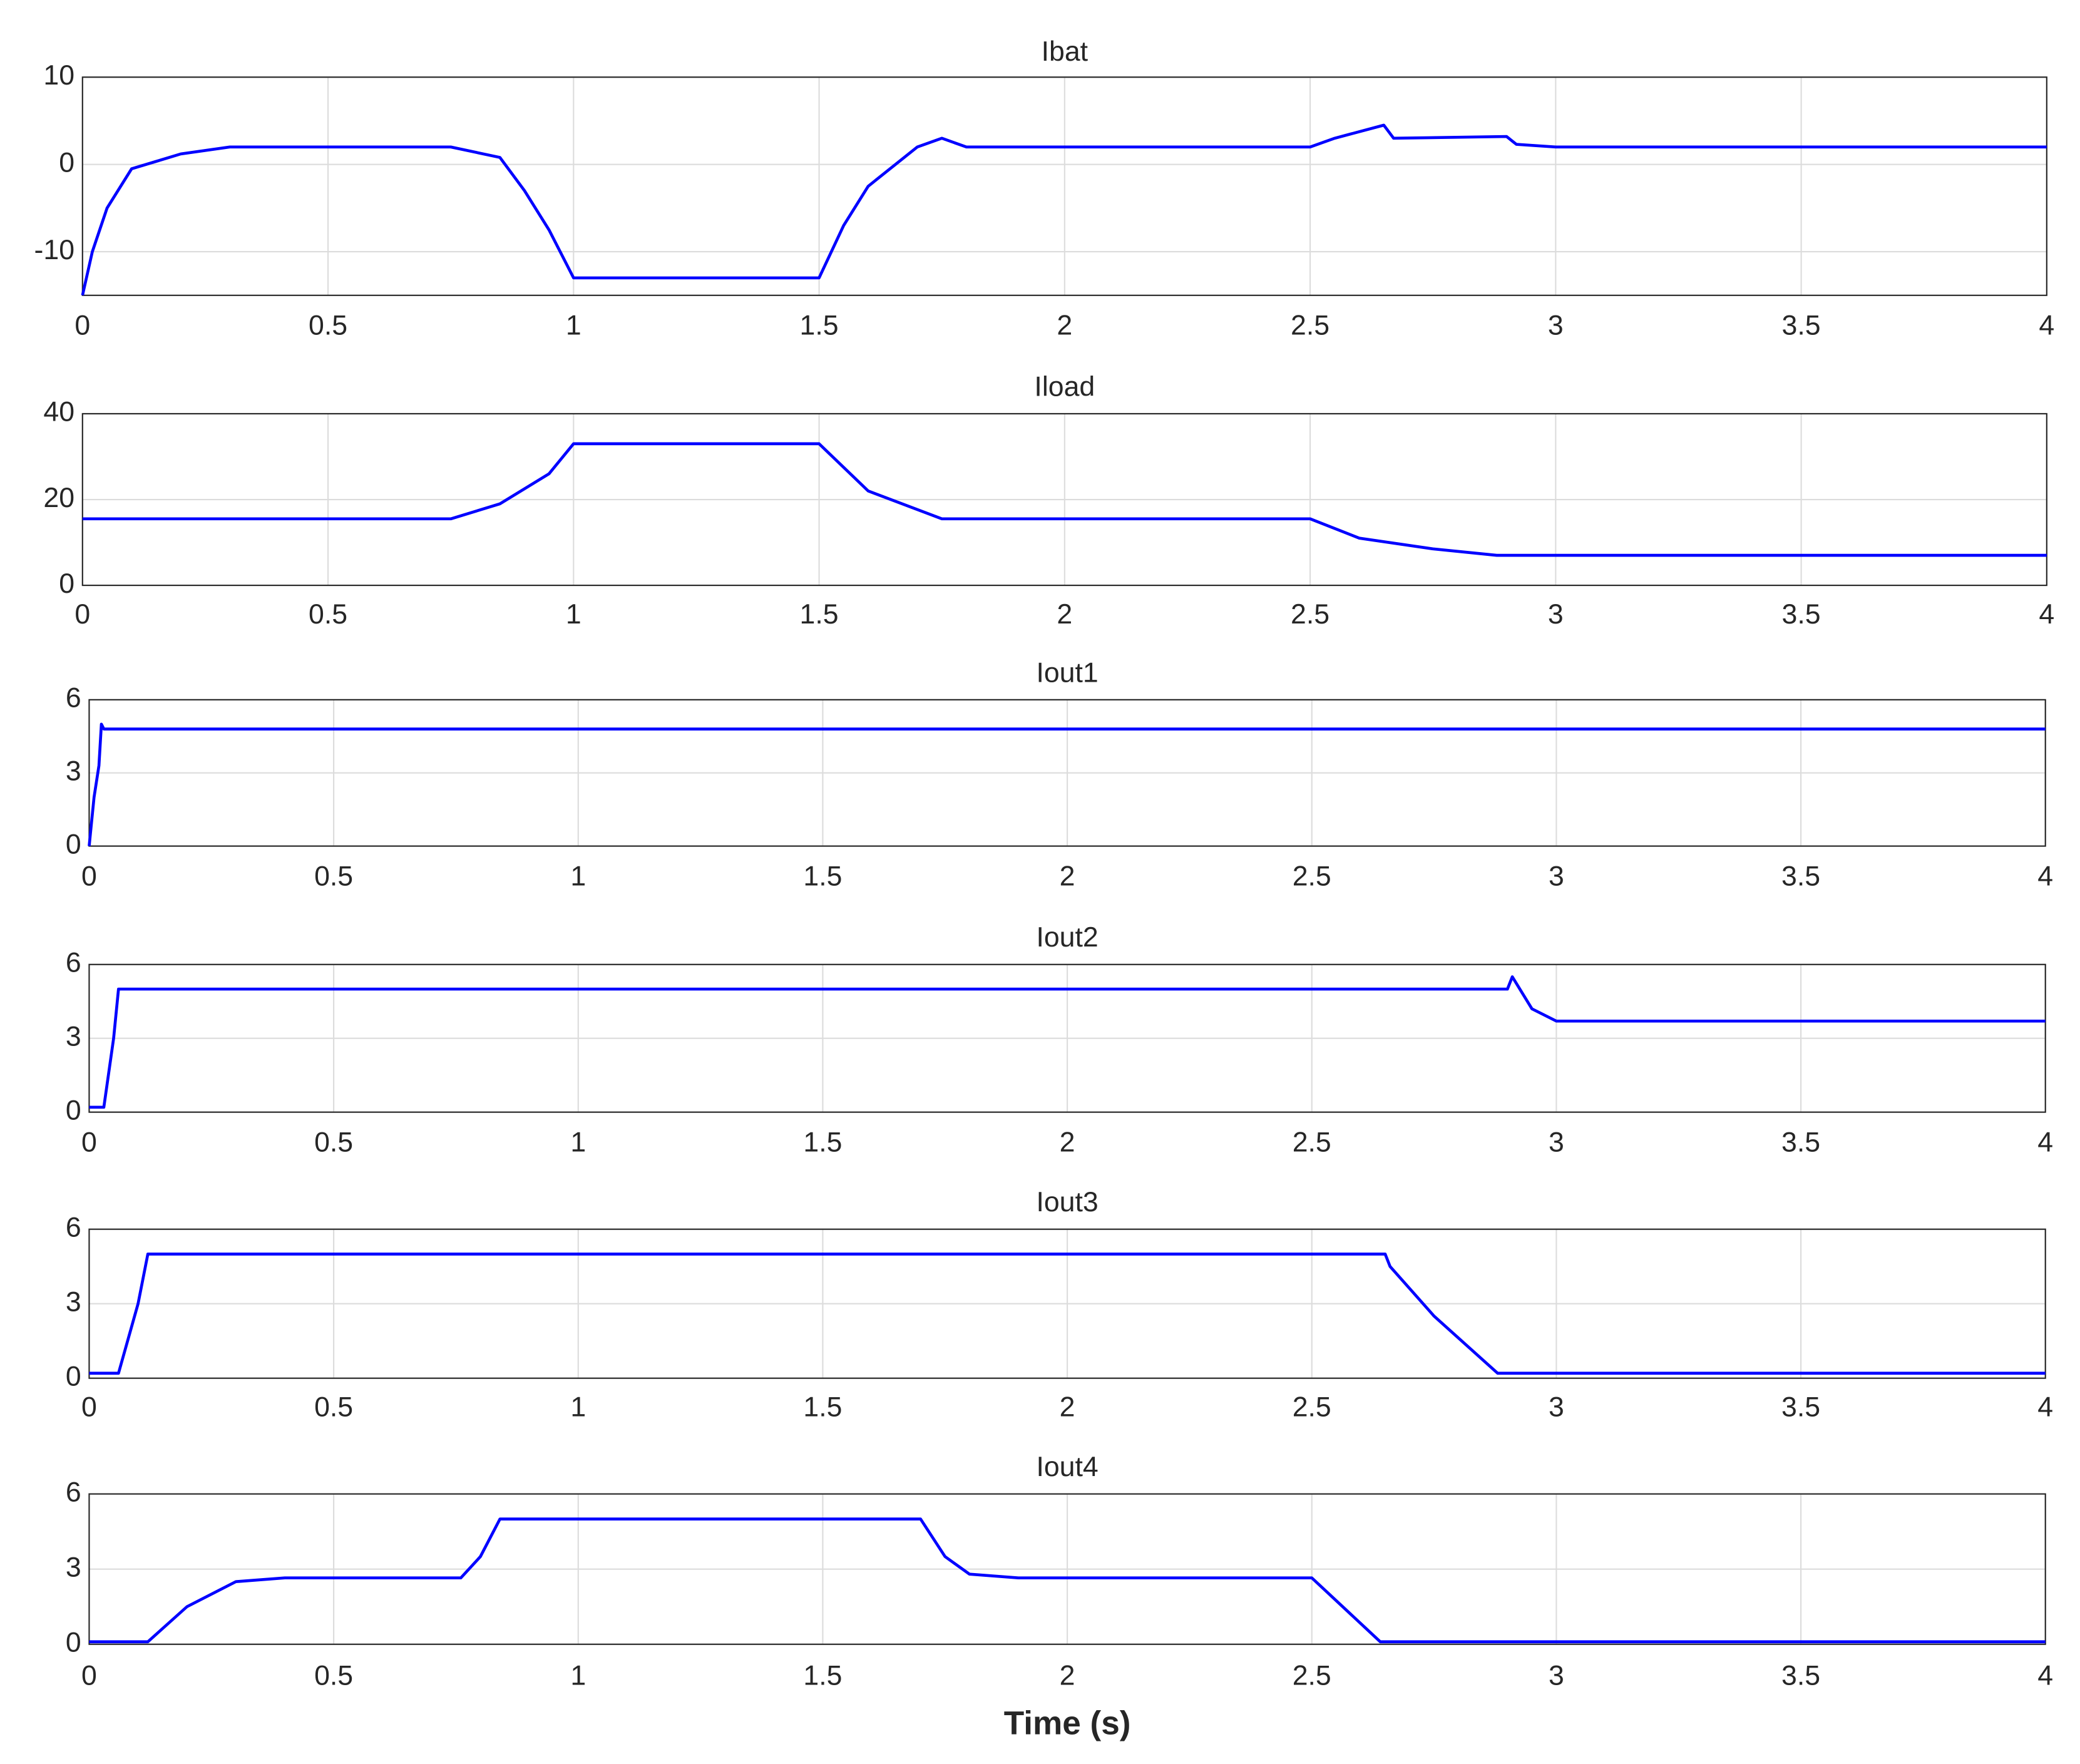  I want to click on y-tick-label: -10, so click(54, 250).